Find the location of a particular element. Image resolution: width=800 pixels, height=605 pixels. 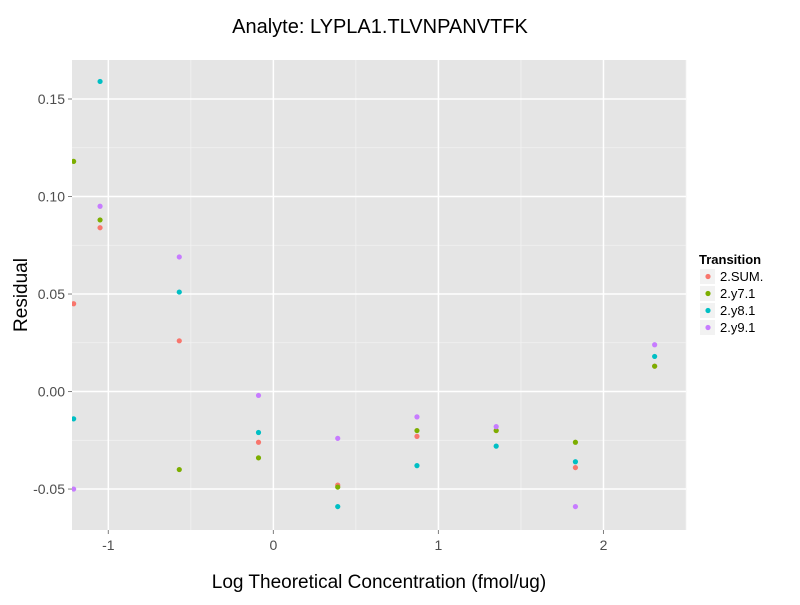

legend-items: 2.SUM. 2.y7.1 2.y8.1 2.y9.1 is located at coordinates (731, 302).